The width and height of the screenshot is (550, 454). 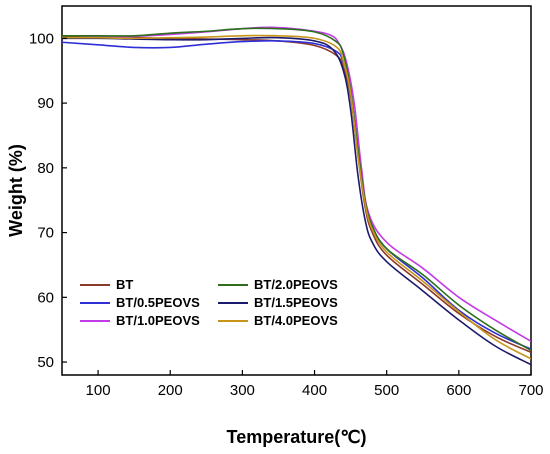 What do you see at coordinates (386, 390) in the screenshot?
I see `x-tick-label-4: 500` at bounding box center [386, 390].